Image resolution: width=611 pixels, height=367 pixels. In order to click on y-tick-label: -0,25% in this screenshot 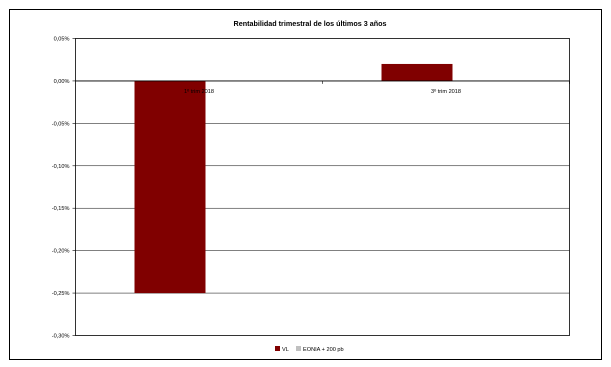, I will do `click(61, 294)`.